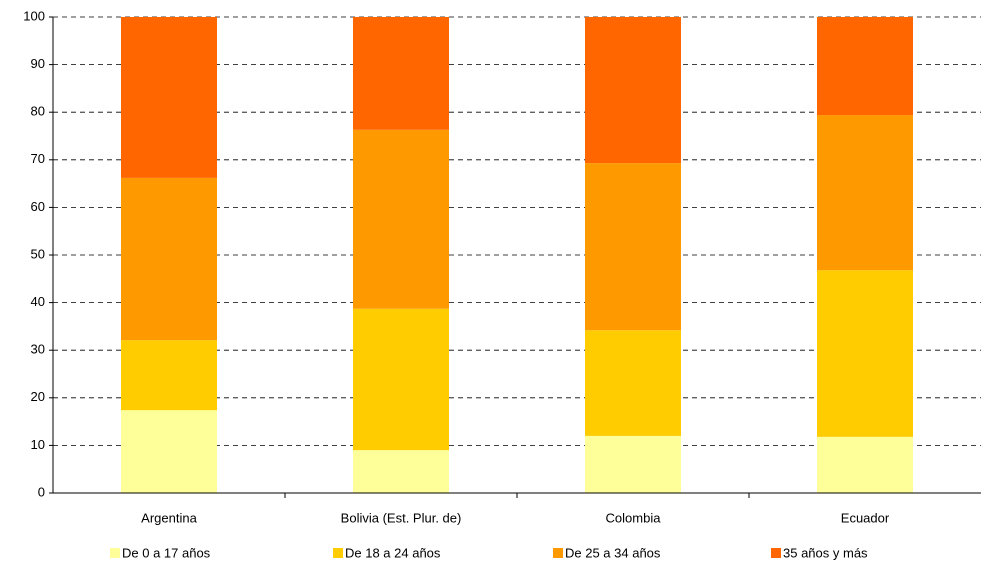 The image size is (981, 562). Describe the element at coordinates (613, 552) in the screenshot. I see `legend-label: De 25 a 34 años` at that location.